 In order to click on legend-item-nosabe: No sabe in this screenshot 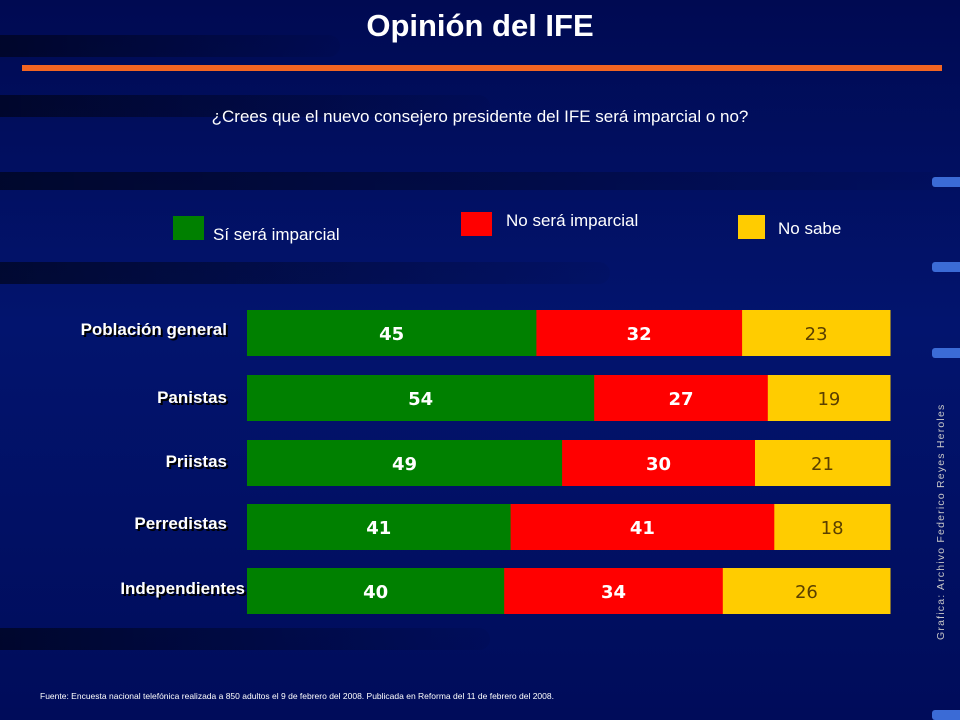, I will do `click(789, 227)`.